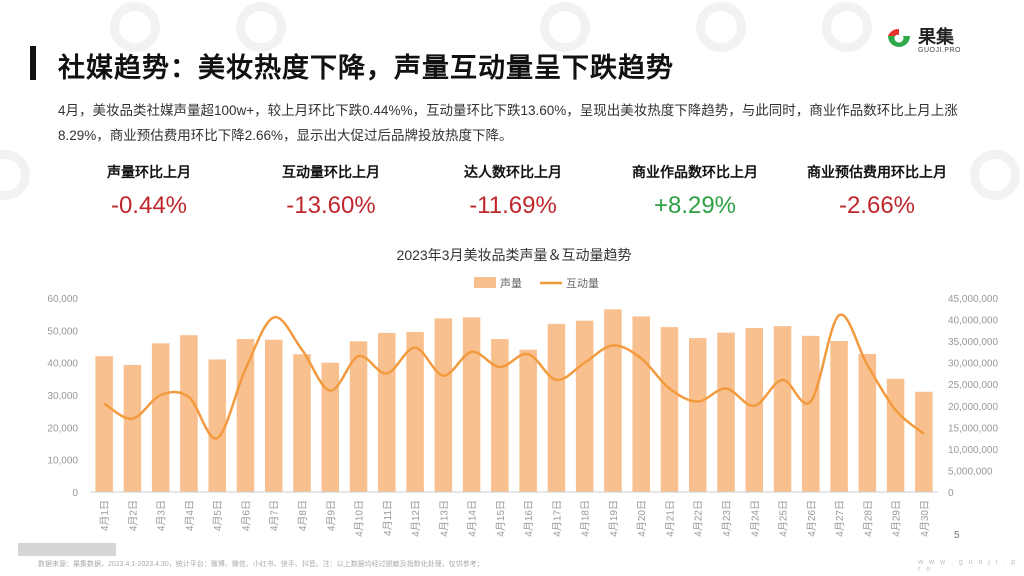 The height and width of the screenshot is (576, 1024). What do you see at coordinates (695, 172) in the screenshot?
I see `kpi-label: 商业作品数环比上月` at bounding box center [695, 172].